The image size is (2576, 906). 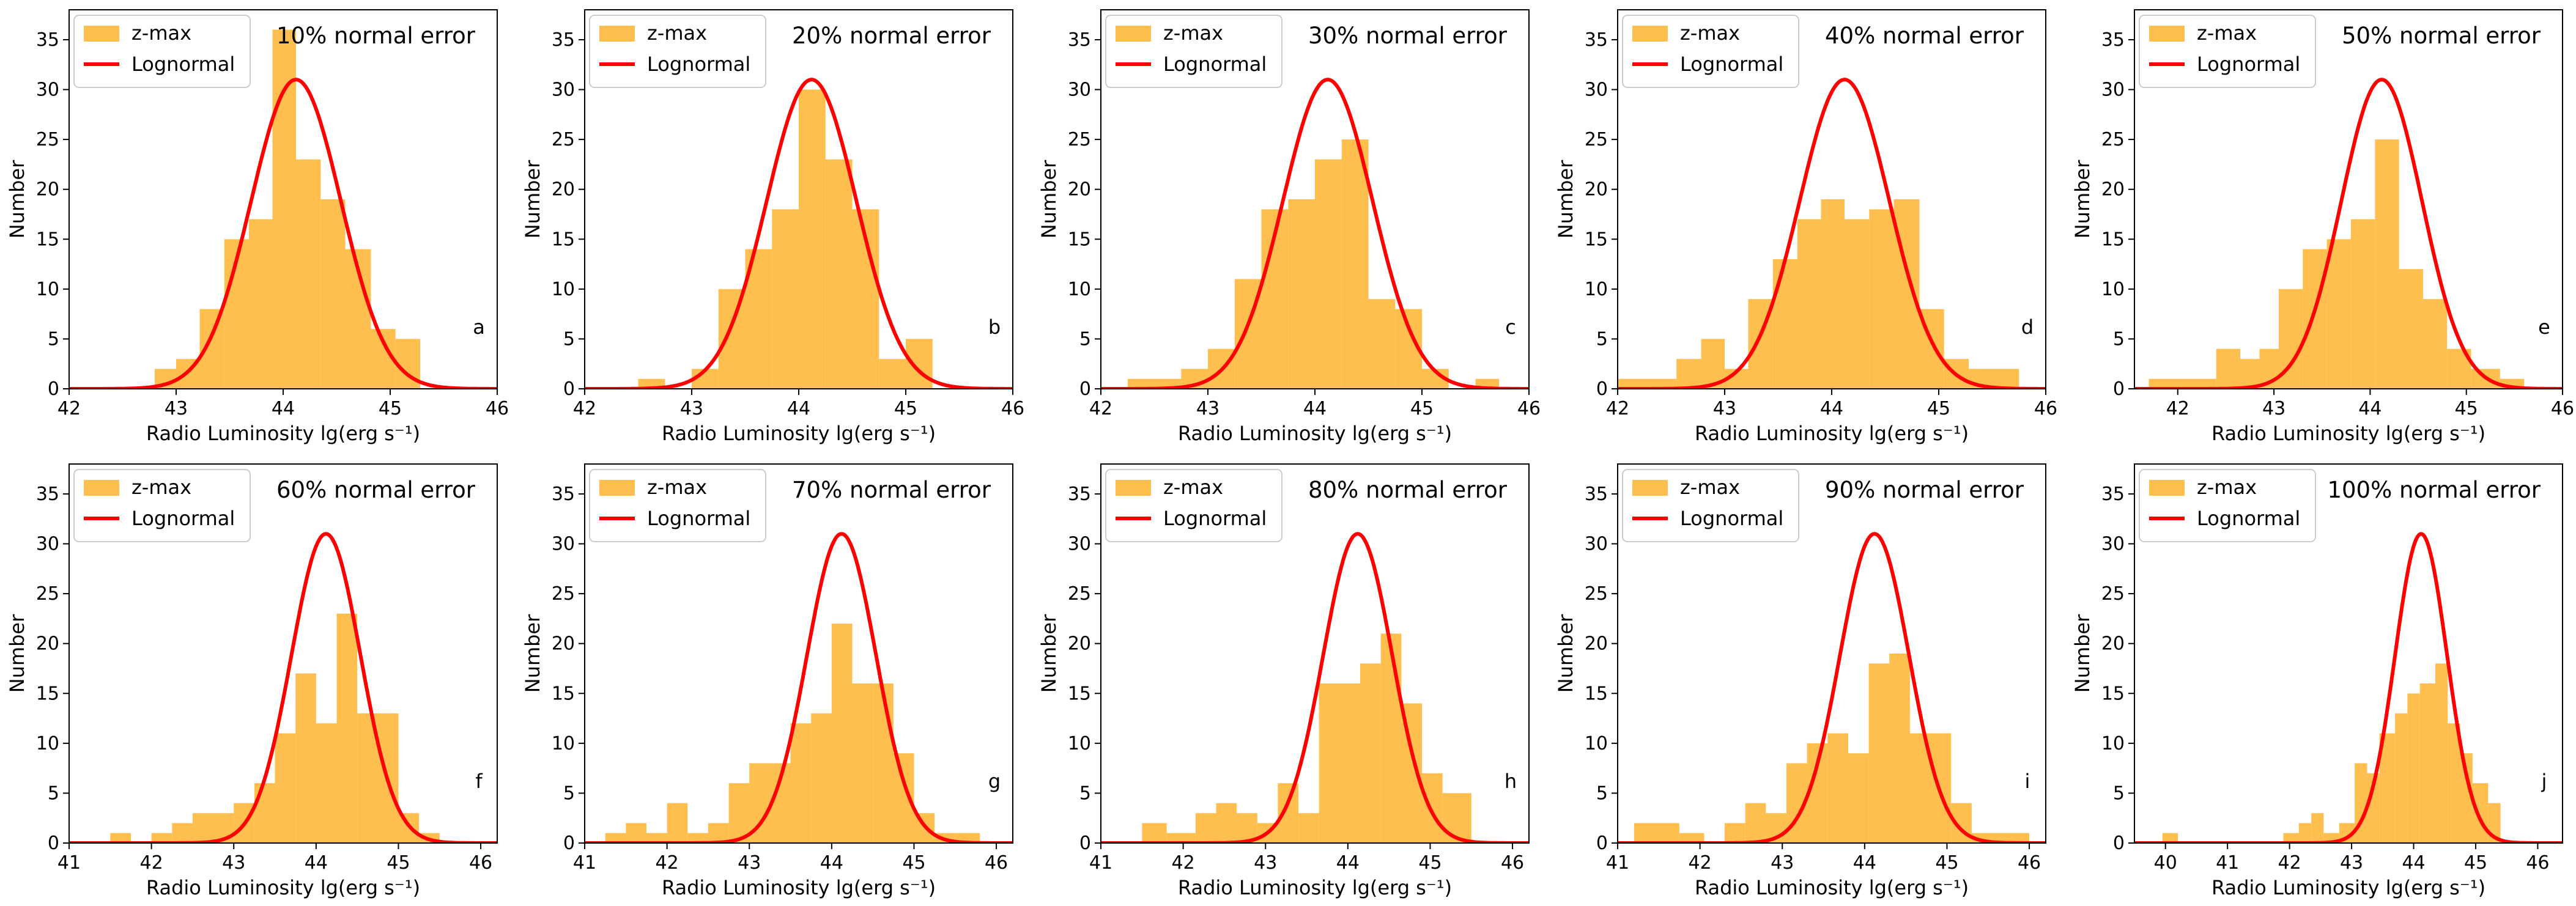 I want to click on panel-title: 30% normal error, so click(x=1408, y=36).